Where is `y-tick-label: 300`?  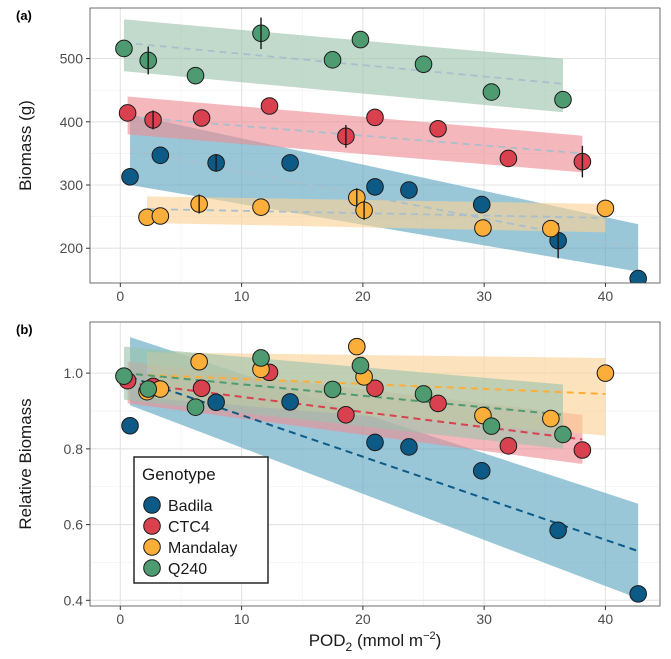 y-tick-label: 300 is located at coordinates (72, 185).